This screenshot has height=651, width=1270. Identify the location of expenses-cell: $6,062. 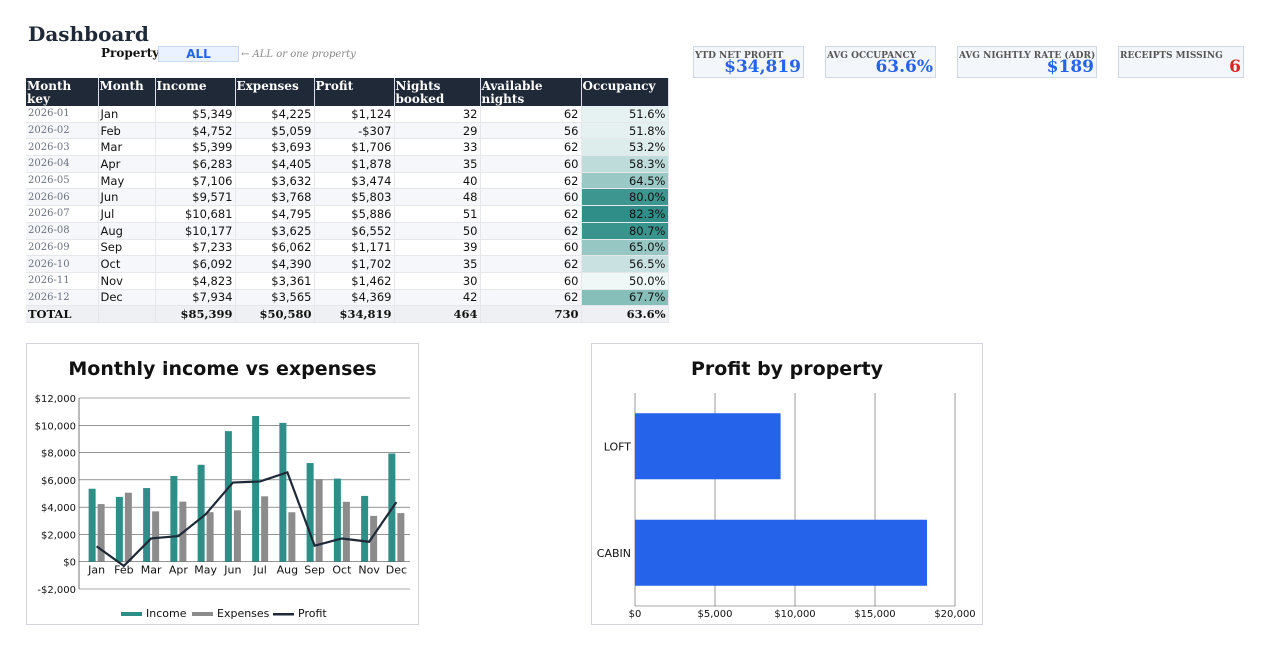
(275, 248).